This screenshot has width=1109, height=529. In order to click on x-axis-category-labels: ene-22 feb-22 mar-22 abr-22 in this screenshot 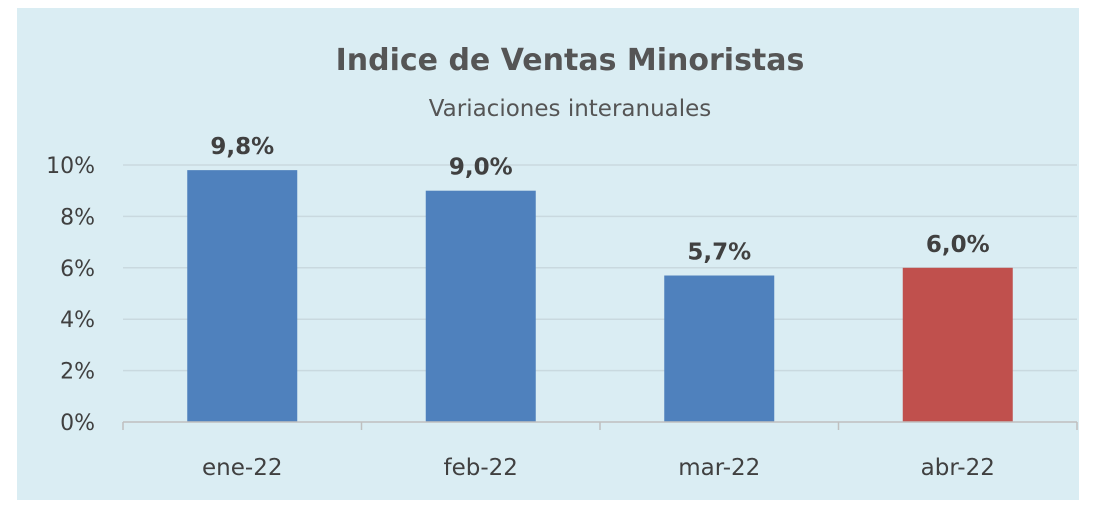, I will do `click(598, 468)`.